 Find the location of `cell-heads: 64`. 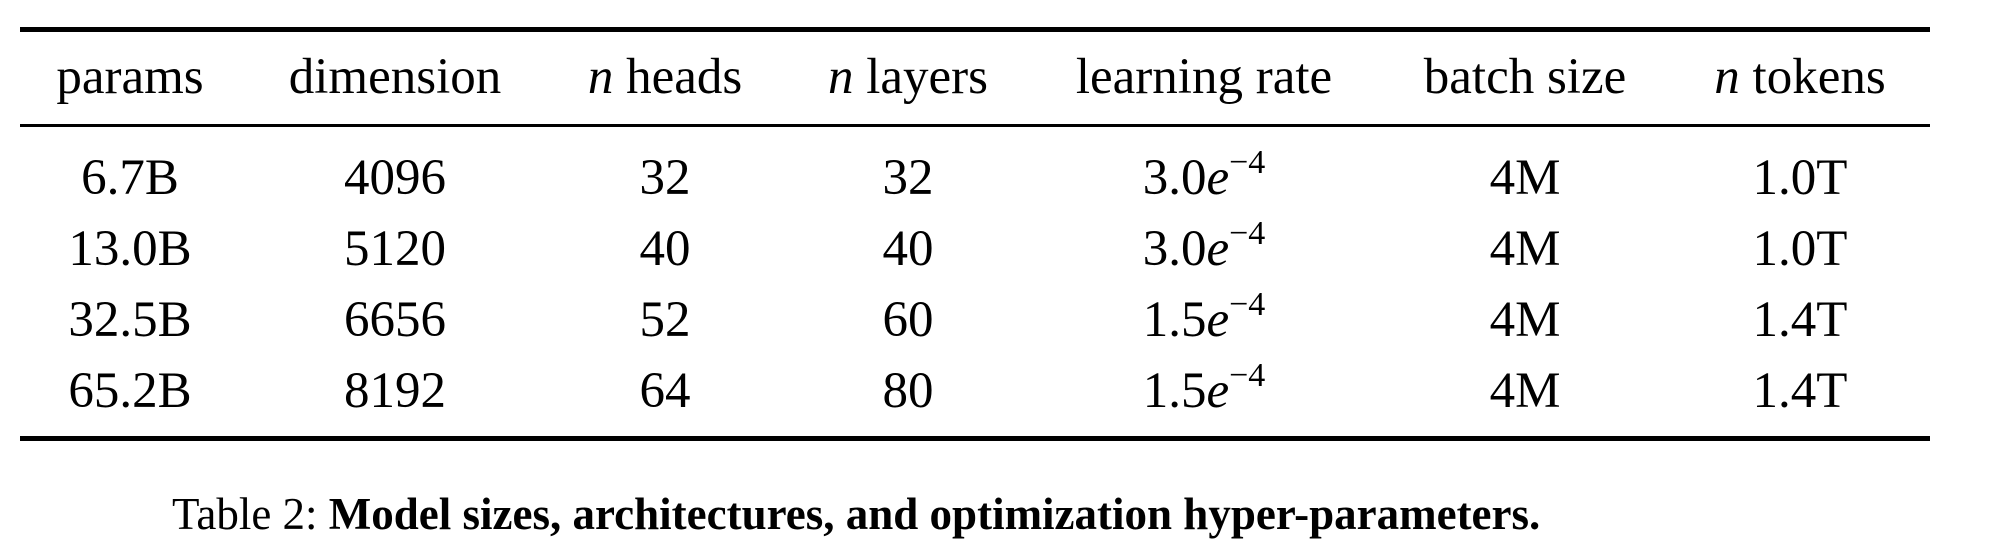

cell-heads: 64 is located at coordinates (665, 391).